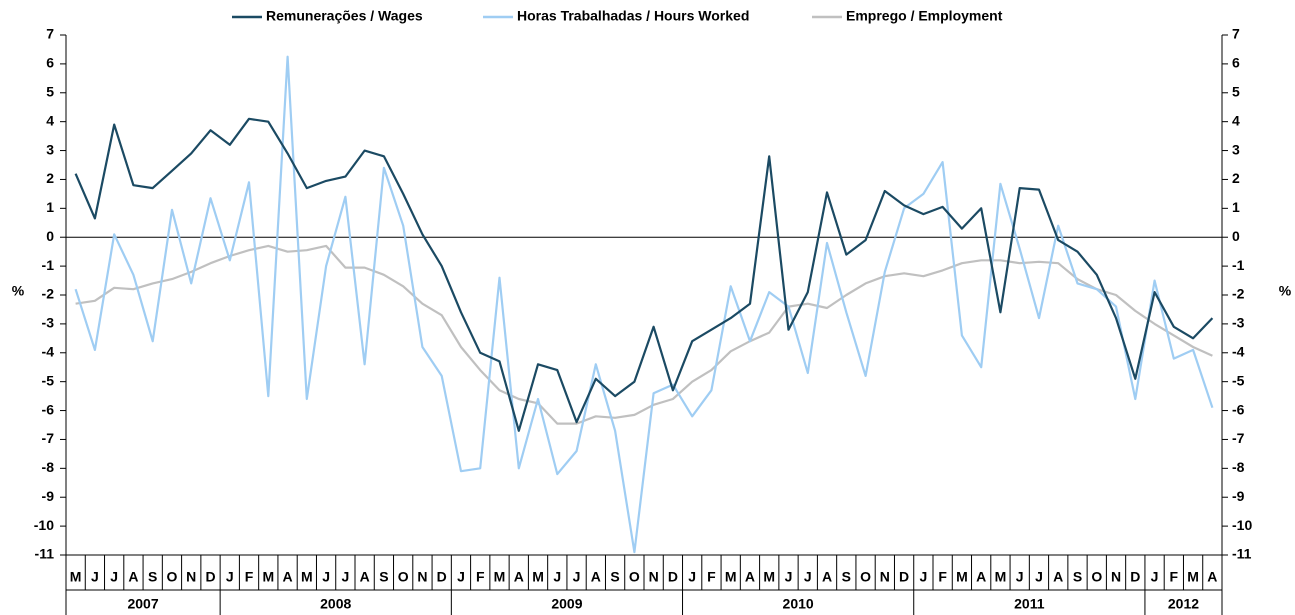 This screenshot has height=615, width=1295. What do you see at coordinates (48, 294) in the screenshot?
I see `y-tick-label: -2` at bounding box center [48, 294].